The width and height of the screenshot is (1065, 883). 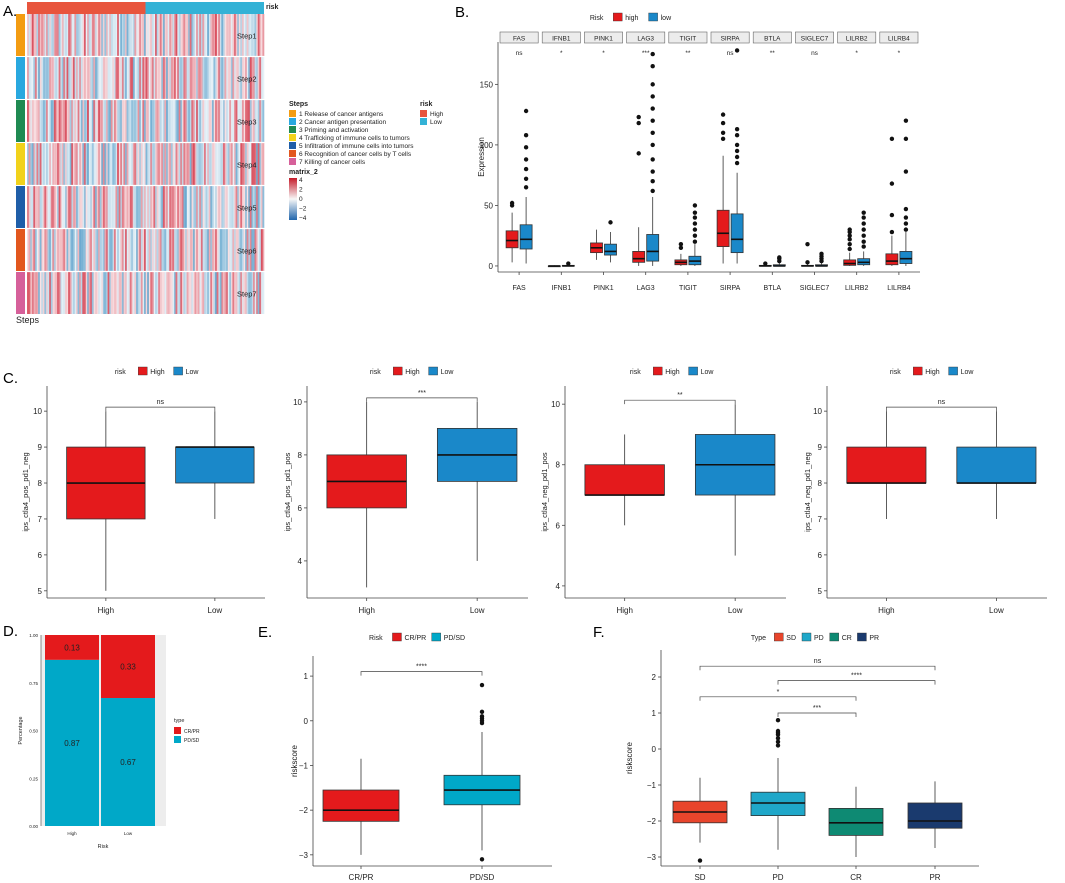 I want to click on y-tick-label: 8, so click(x=558, y=465).